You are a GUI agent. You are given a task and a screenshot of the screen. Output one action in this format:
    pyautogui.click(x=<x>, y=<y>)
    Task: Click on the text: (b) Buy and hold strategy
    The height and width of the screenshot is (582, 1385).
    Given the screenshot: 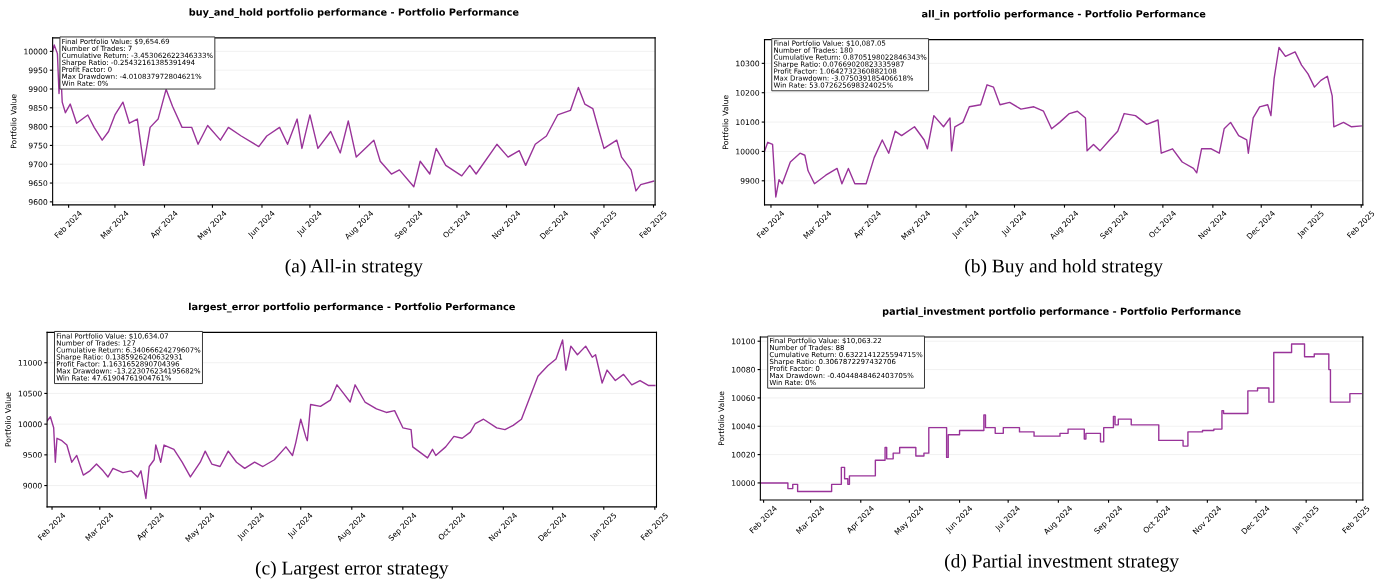 What is the action you would take?
    pyautogui.click(x=1064, y=267)
    